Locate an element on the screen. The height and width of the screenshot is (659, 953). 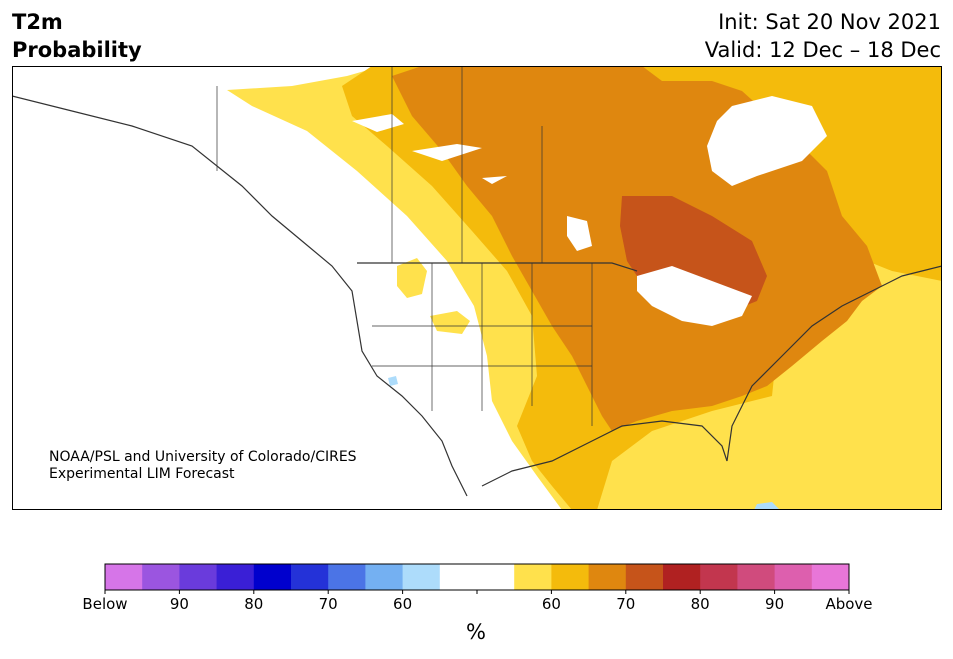
region-prob-below-60-west is located at coordinates (393, 381).